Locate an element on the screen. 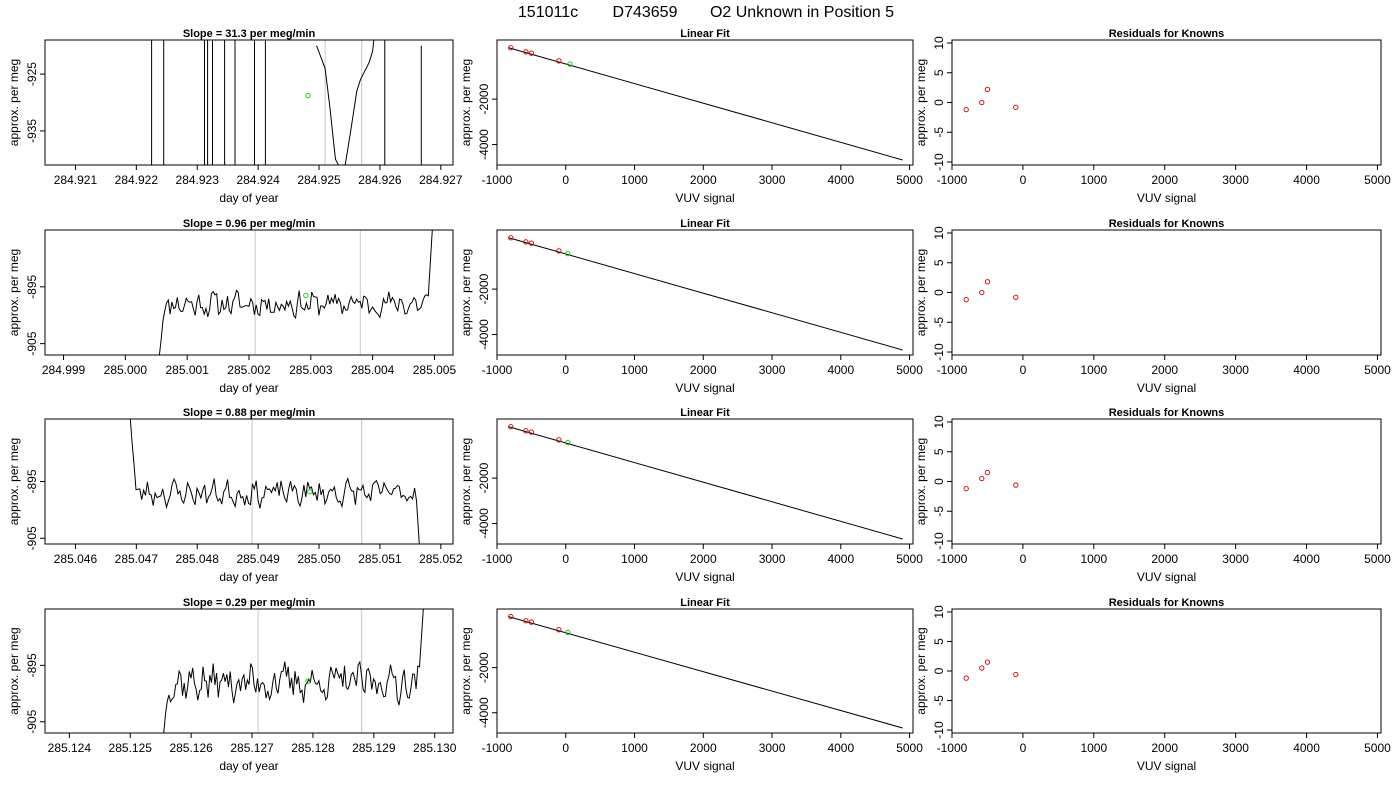 This screenshot has width=1400, height=800. panel-2-2-y-tick-label-0: 10 is located at coordinates (939, 422).